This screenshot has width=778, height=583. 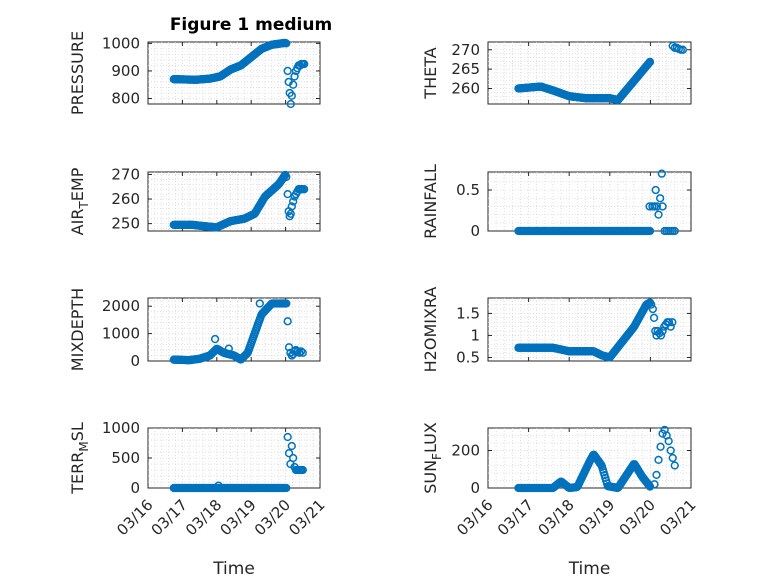 What do you see at coordinates (430, 437) in the screenshot?
I see `y-label-part: LUX` at bounding box center [430, 437].